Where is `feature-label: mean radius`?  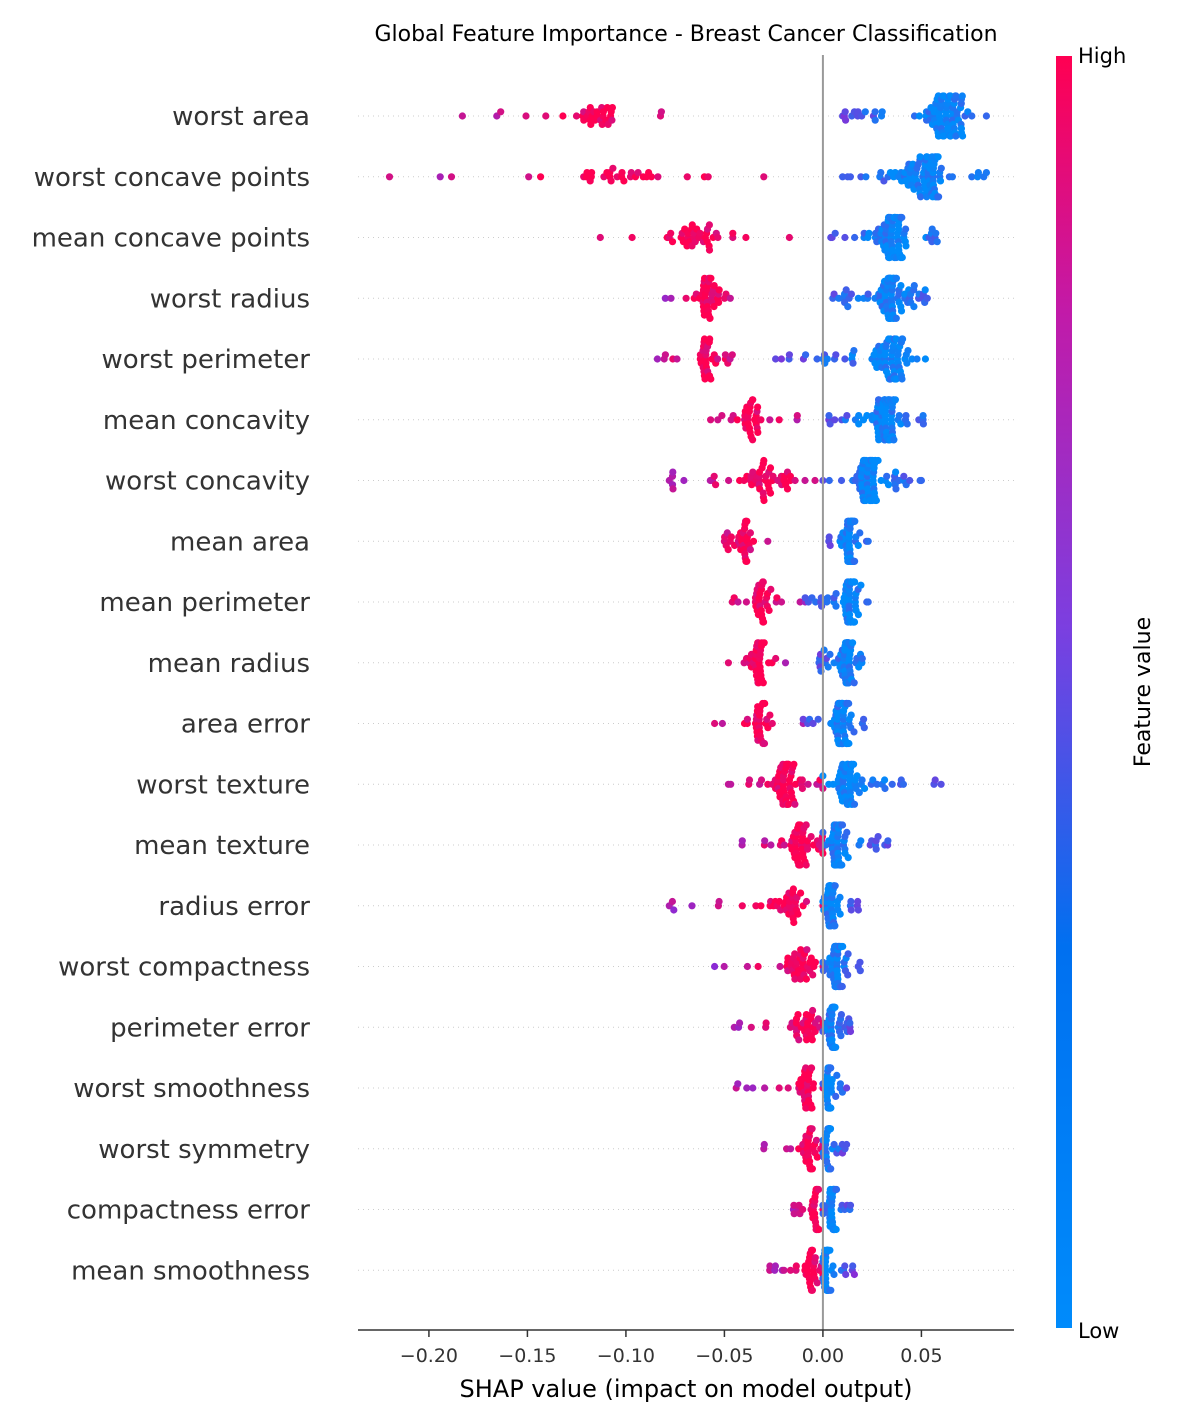
feature-label: mean radius is located at coordinates (229, 664).